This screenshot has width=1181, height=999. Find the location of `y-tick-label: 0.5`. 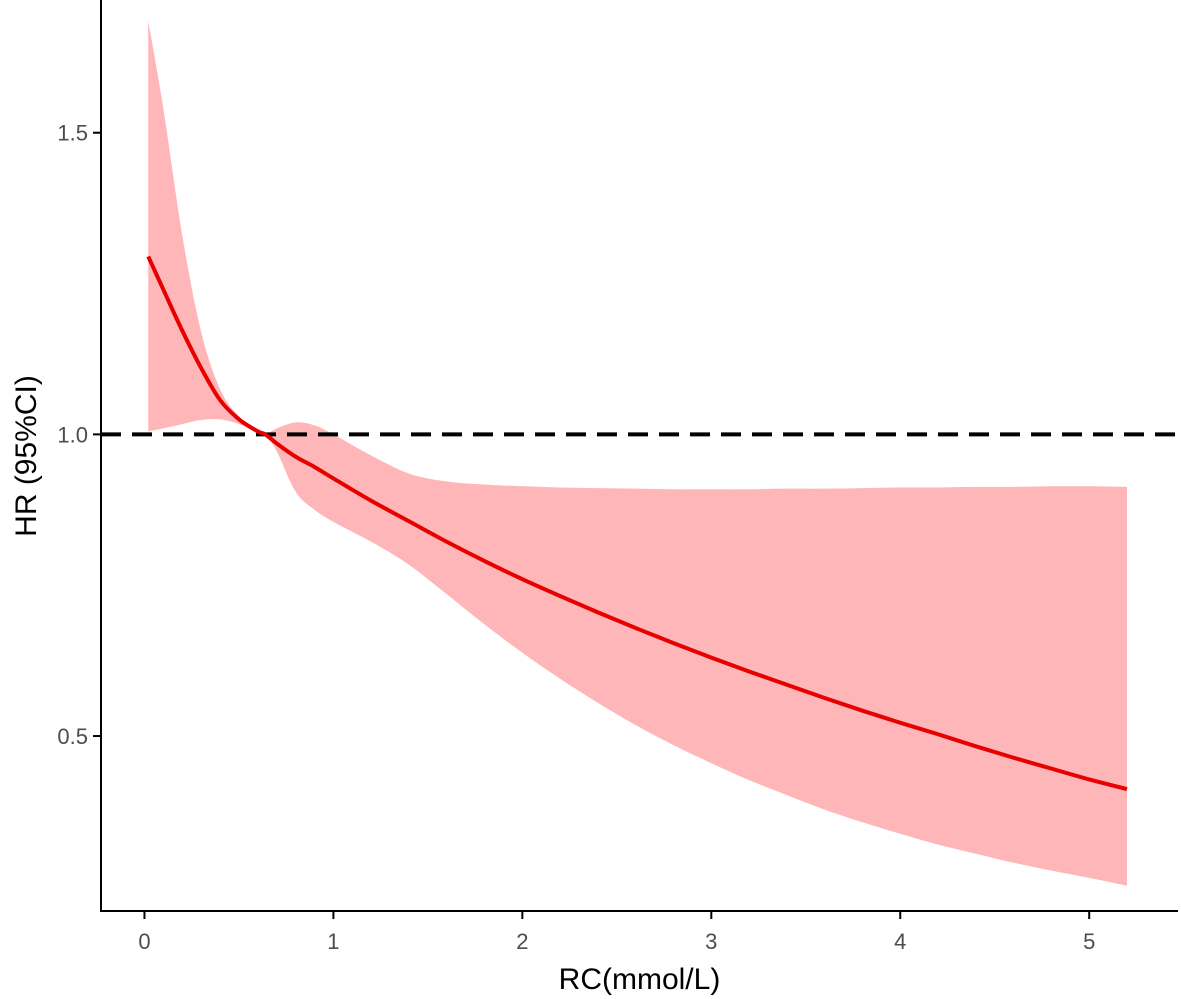

y-tick-label: 0.5 is located at coordinates (72, 736).